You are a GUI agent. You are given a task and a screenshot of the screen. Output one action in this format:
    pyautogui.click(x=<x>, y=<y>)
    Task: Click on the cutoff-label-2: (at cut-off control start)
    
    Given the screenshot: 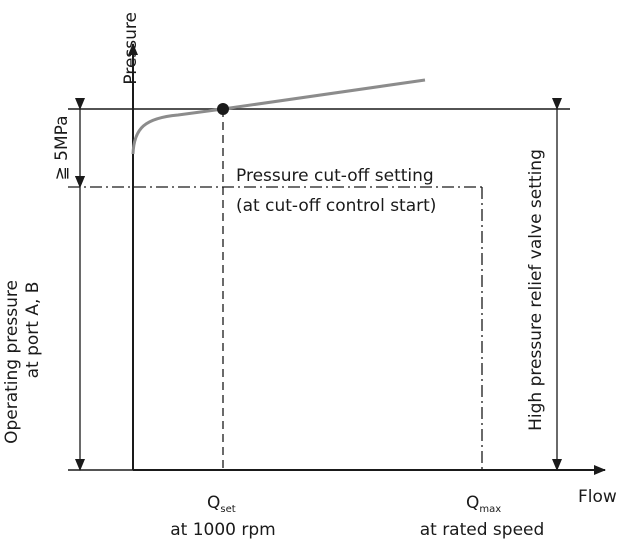 What is the action you would take?
    pyautogui.click(x=336, y=206)
    